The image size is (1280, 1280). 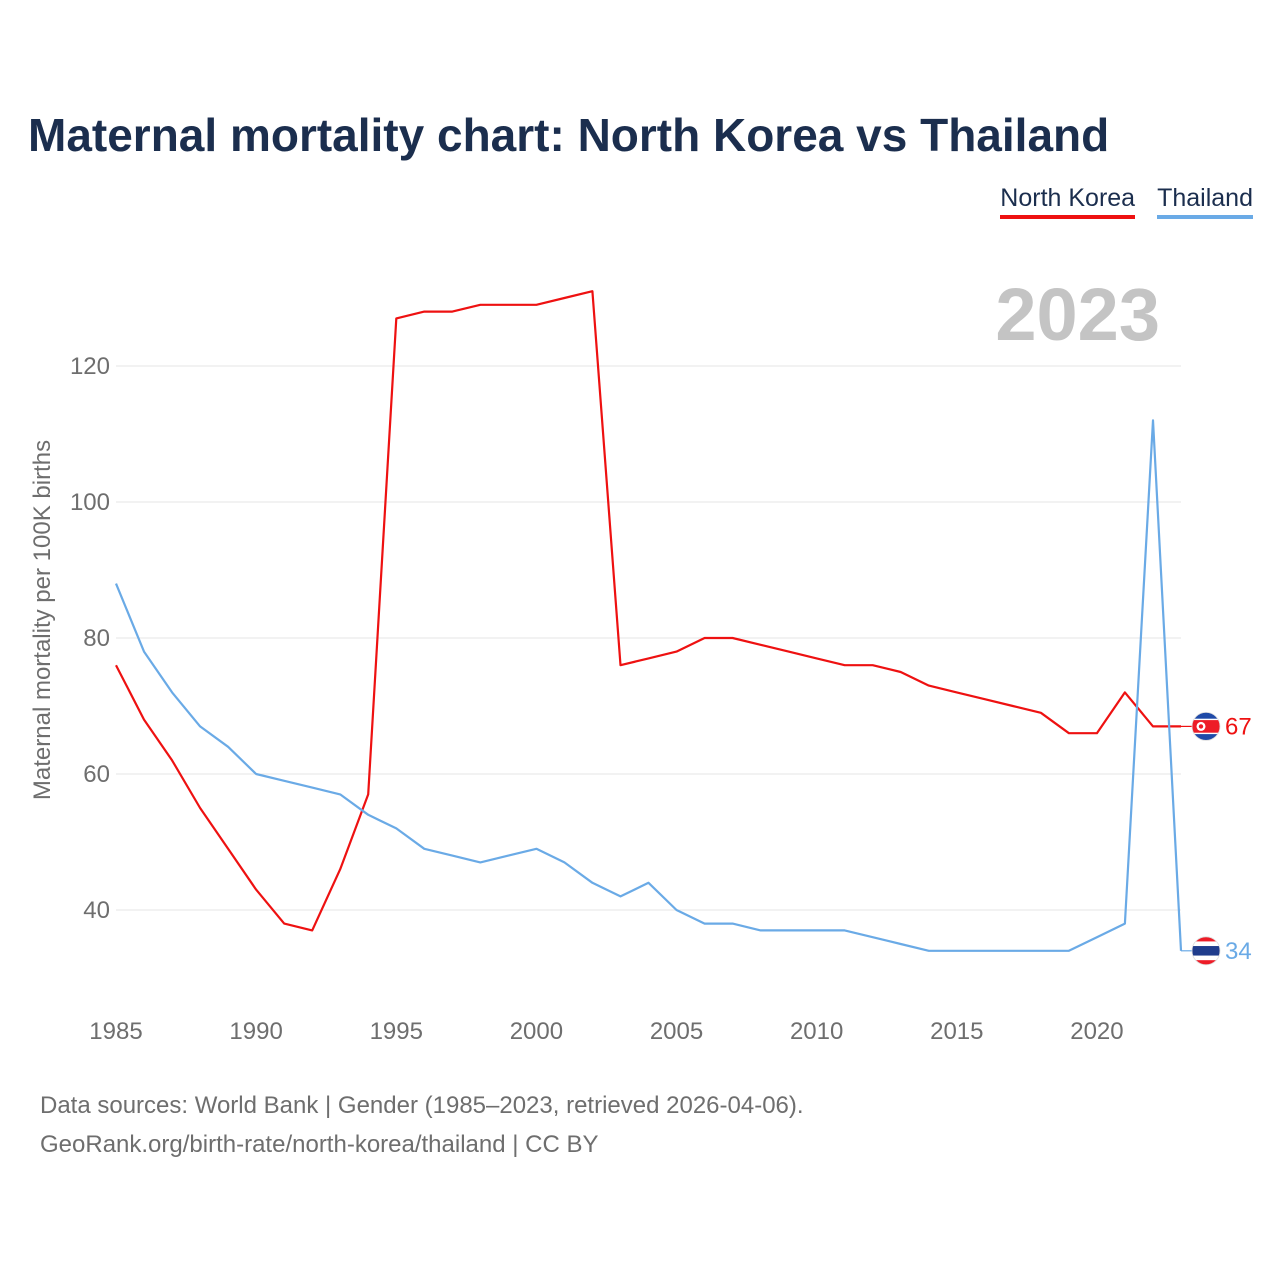 What do you see at coordinates (956, 1031) in the screenshot?
I see `x-tick-label: 2015` at bounding box center [956, 1031].